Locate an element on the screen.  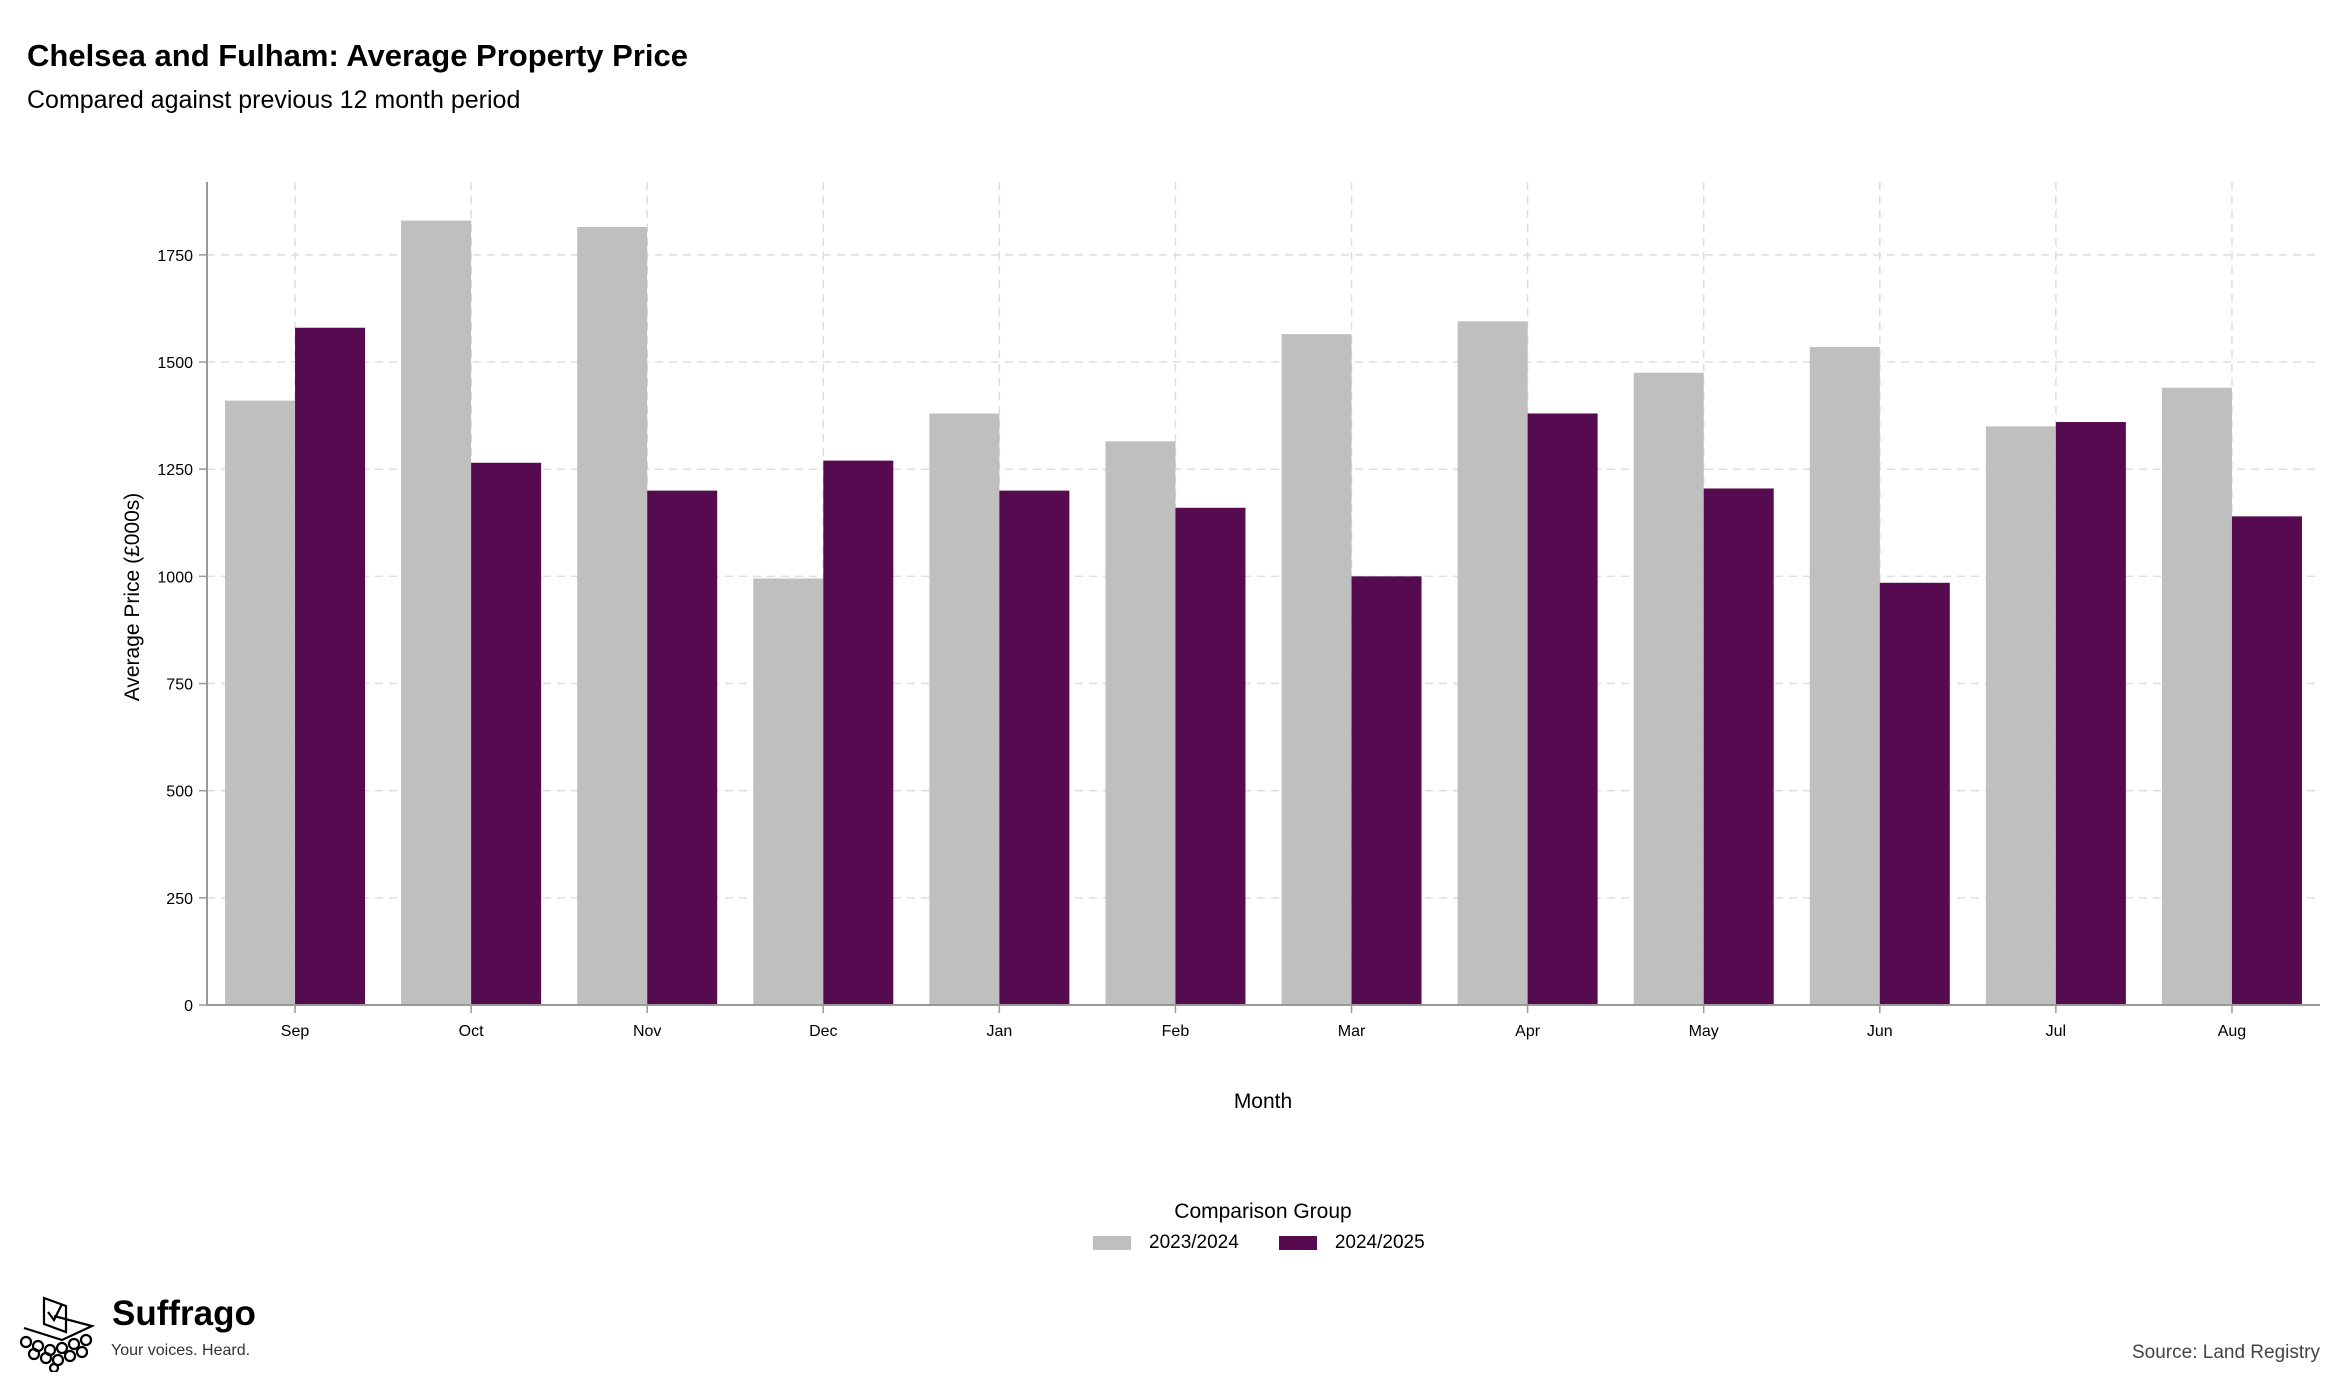
bar-2024-2025-dec is located at coordinates (858, 733).